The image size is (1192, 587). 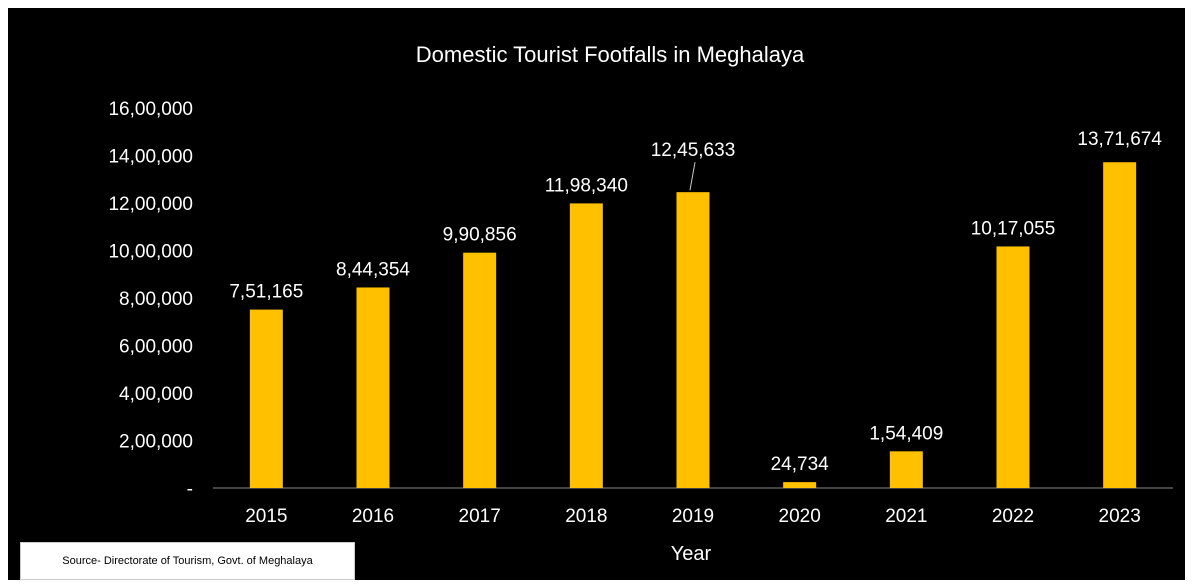 I want to click on x-tick-label: 2015, so click(x=266, y=516).